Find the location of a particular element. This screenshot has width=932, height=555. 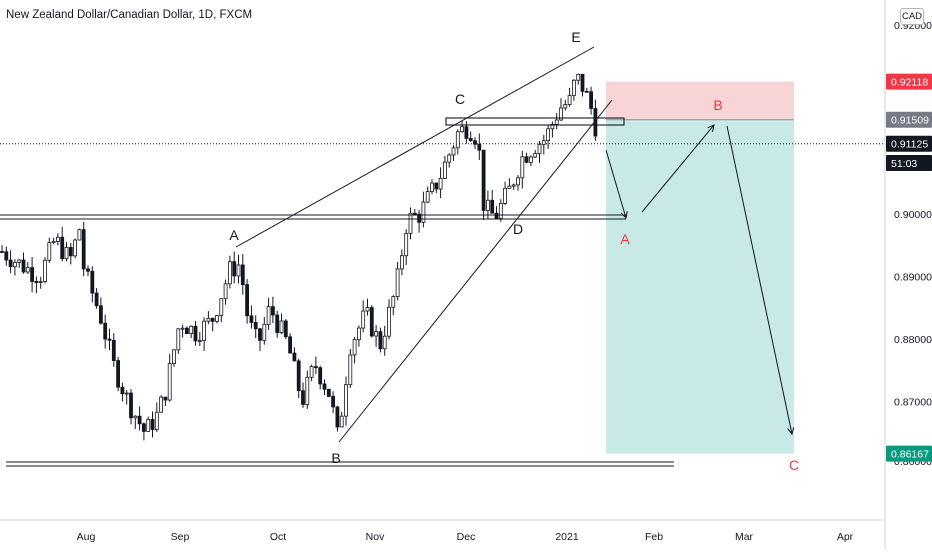

arrow-to-c-shaft is located at coordinates (759, 280).